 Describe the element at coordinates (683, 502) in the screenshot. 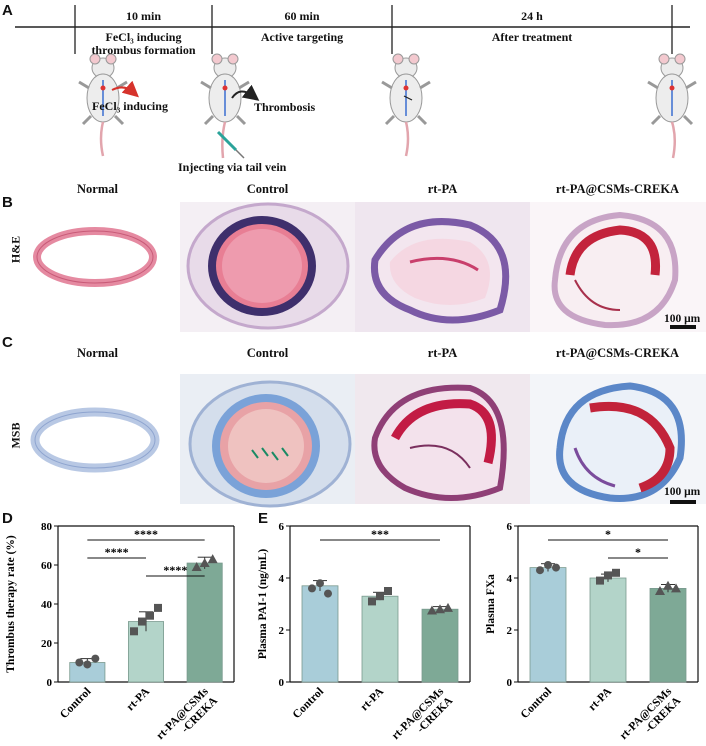

I see `scale-bar-msb` at that location.